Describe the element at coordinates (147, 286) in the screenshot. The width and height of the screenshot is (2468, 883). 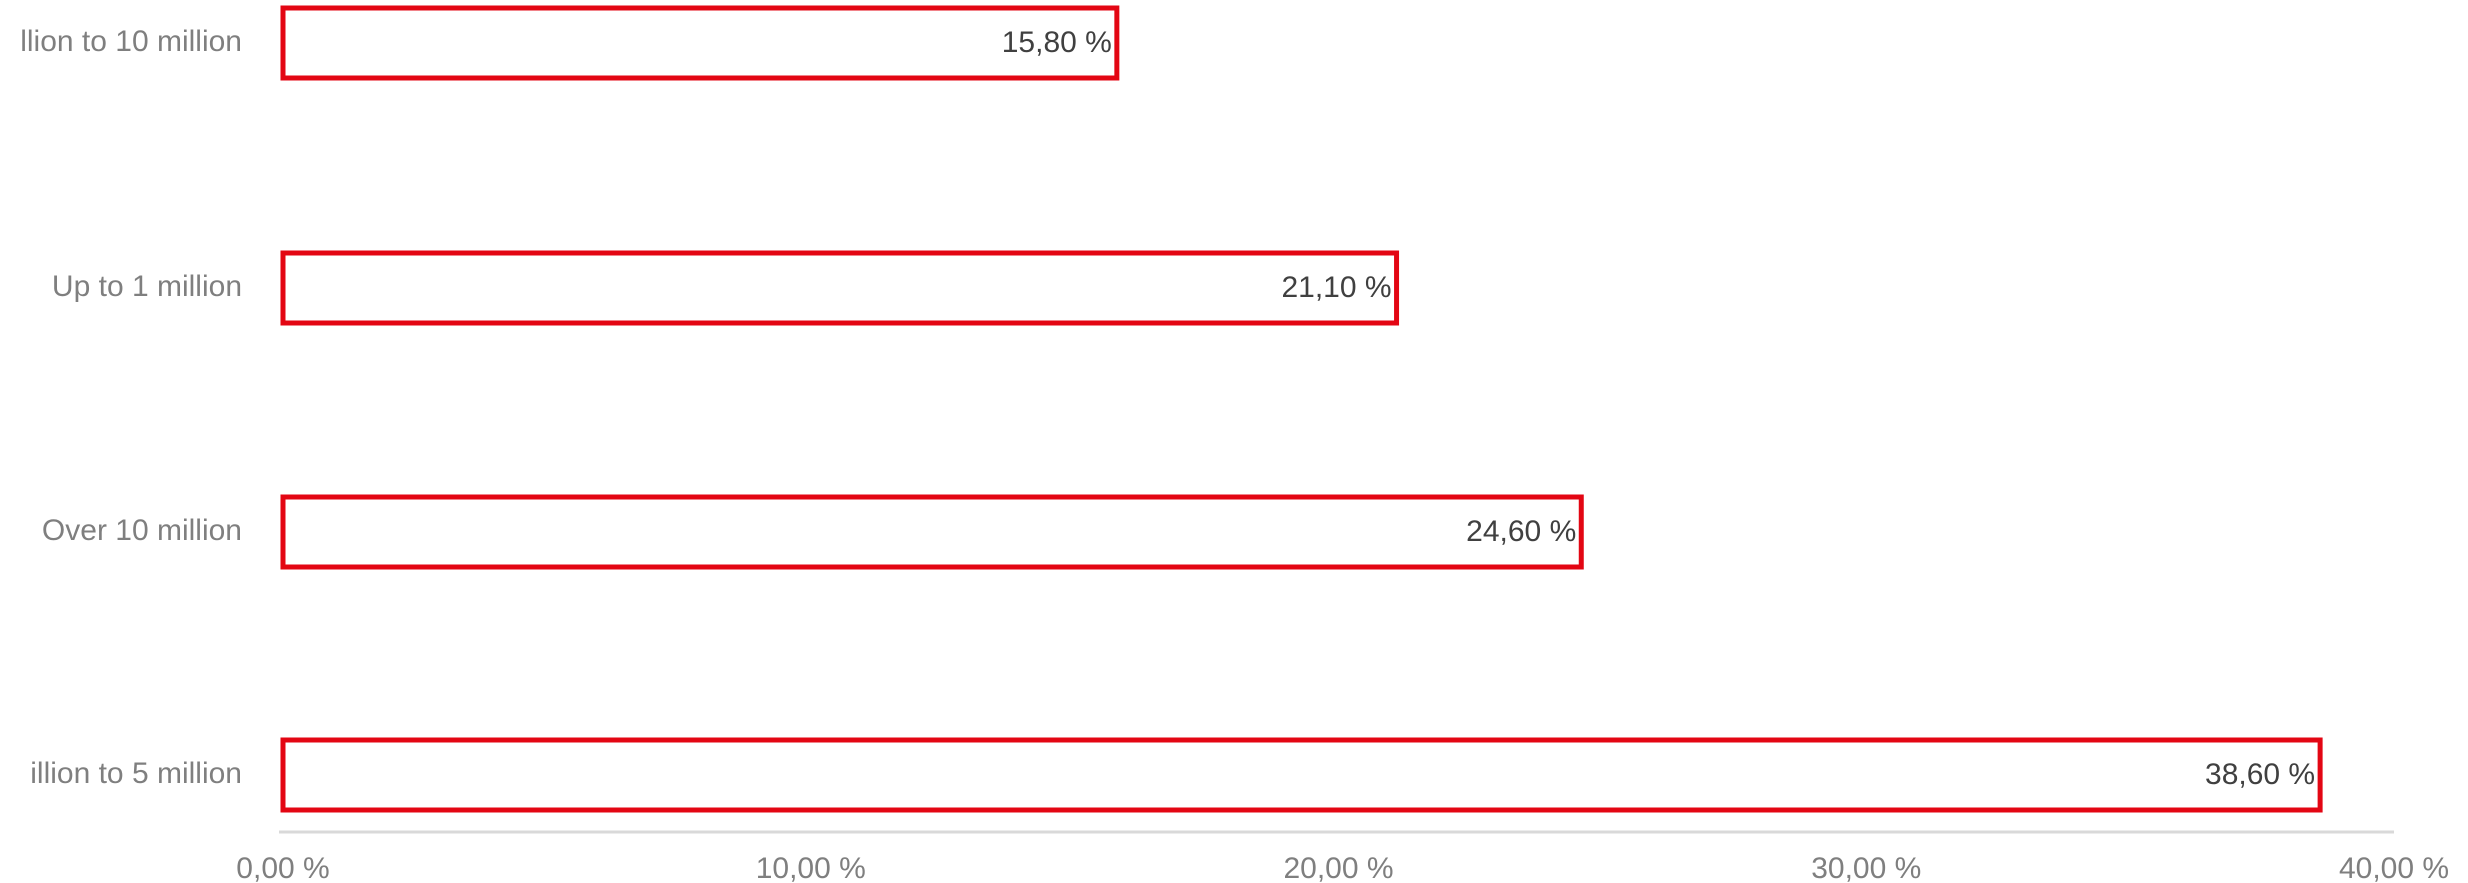
I see `y-tick-label: Up to 1 million` at that location.